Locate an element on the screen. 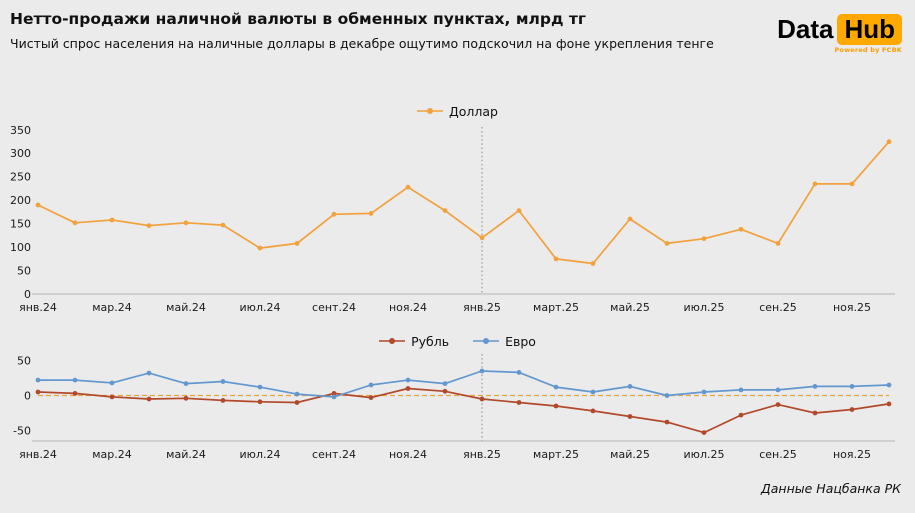  y-tick-label: 200 is located at coordinates (20, 200).